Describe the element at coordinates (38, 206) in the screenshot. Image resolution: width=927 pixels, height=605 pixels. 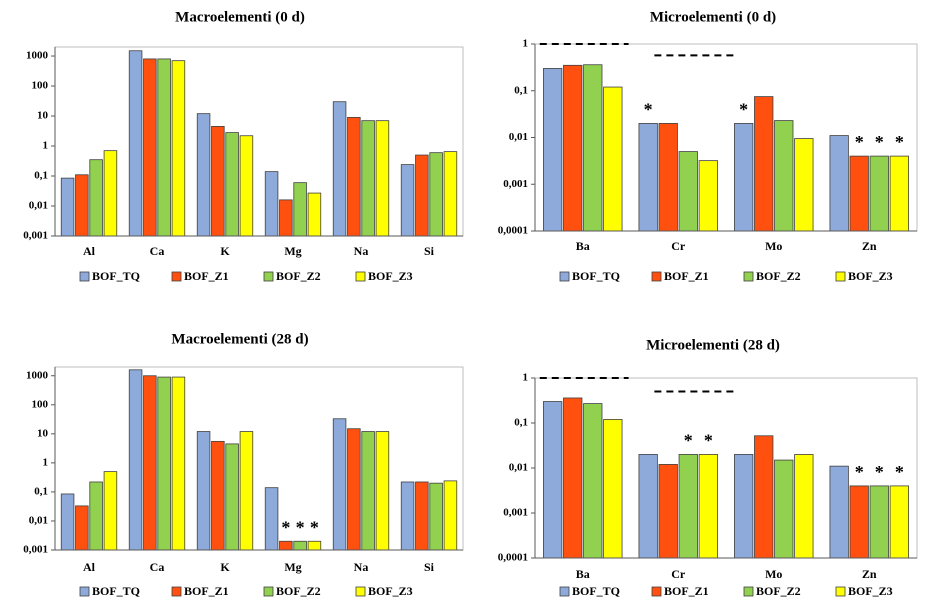
I see `y-tick-label: 0,01` at that location.